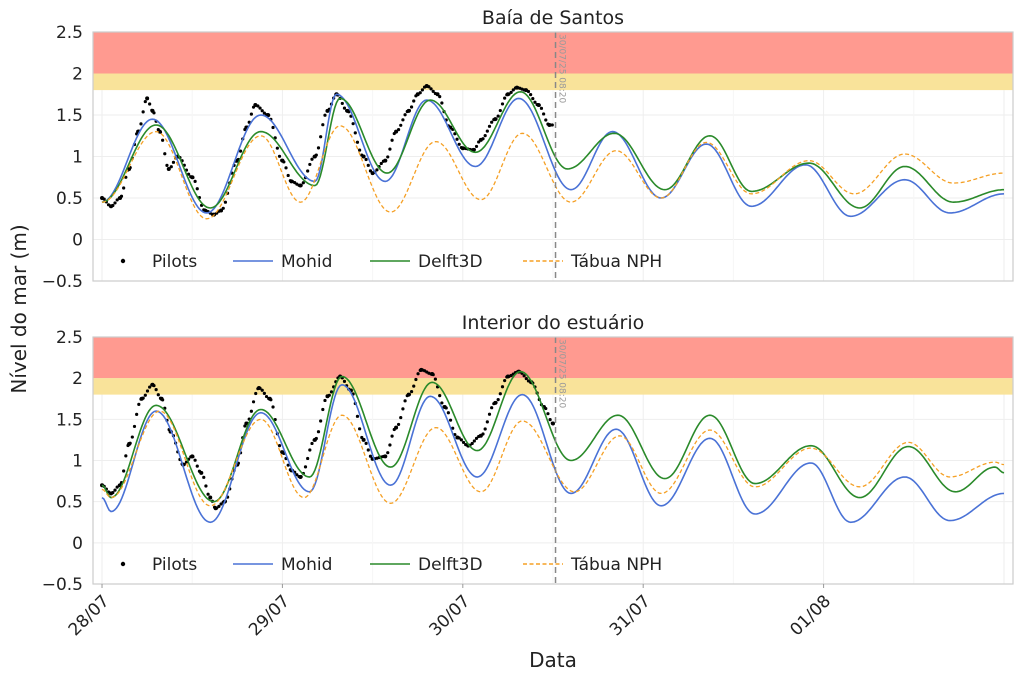 The height and width of the screenshot is (687, 1024). I want to click on legend-item: Pilots, so click(158, 262).